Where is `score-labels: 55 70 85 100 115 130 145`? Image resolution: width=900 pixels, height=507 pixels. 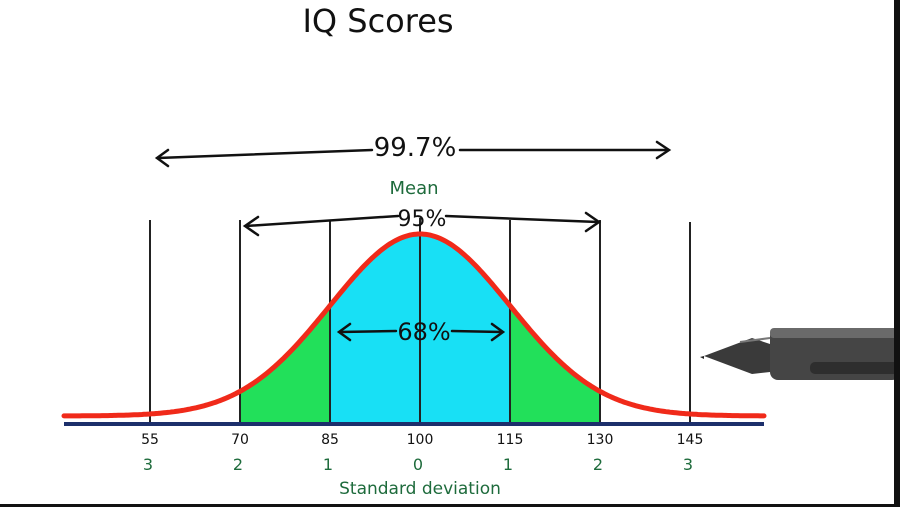
score-labels: 55 70 85 100 115 130 145 is located at coordinates (422, 440).